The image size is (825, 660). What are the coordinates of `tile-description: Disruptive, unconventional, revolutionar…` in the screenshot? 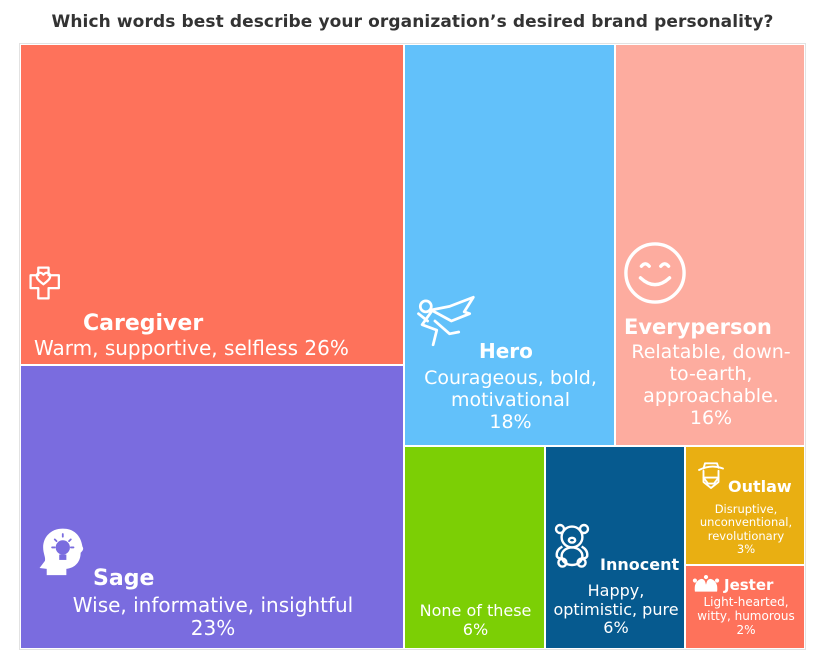 It's located at (746, 522).